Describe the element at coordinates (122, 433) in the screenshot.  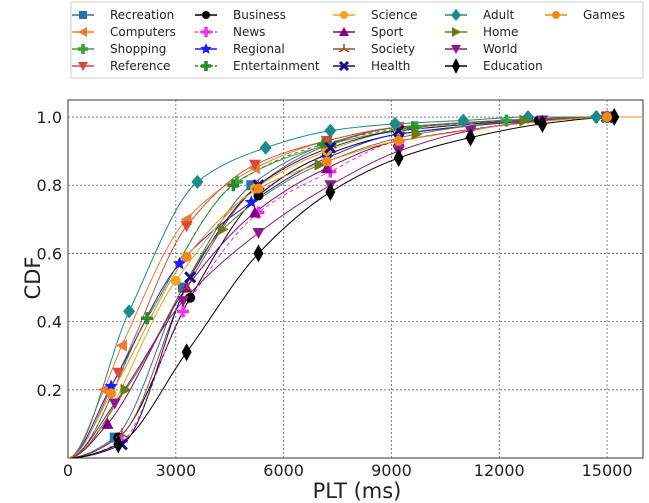
I see `data-point-society` at that location.